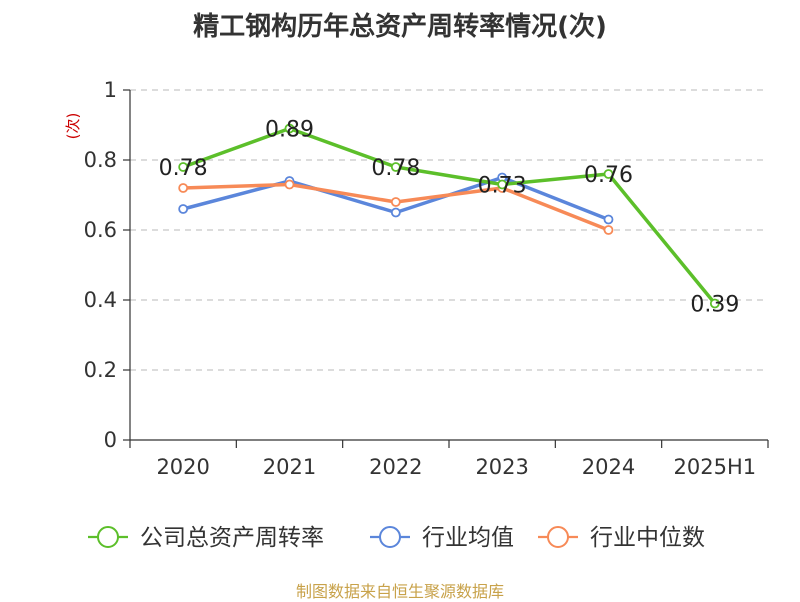  Describe the element at coordinates (399, 591) in the screenshot. I see `source-note: 制图数据来自恒生聚源数据库` at that location.